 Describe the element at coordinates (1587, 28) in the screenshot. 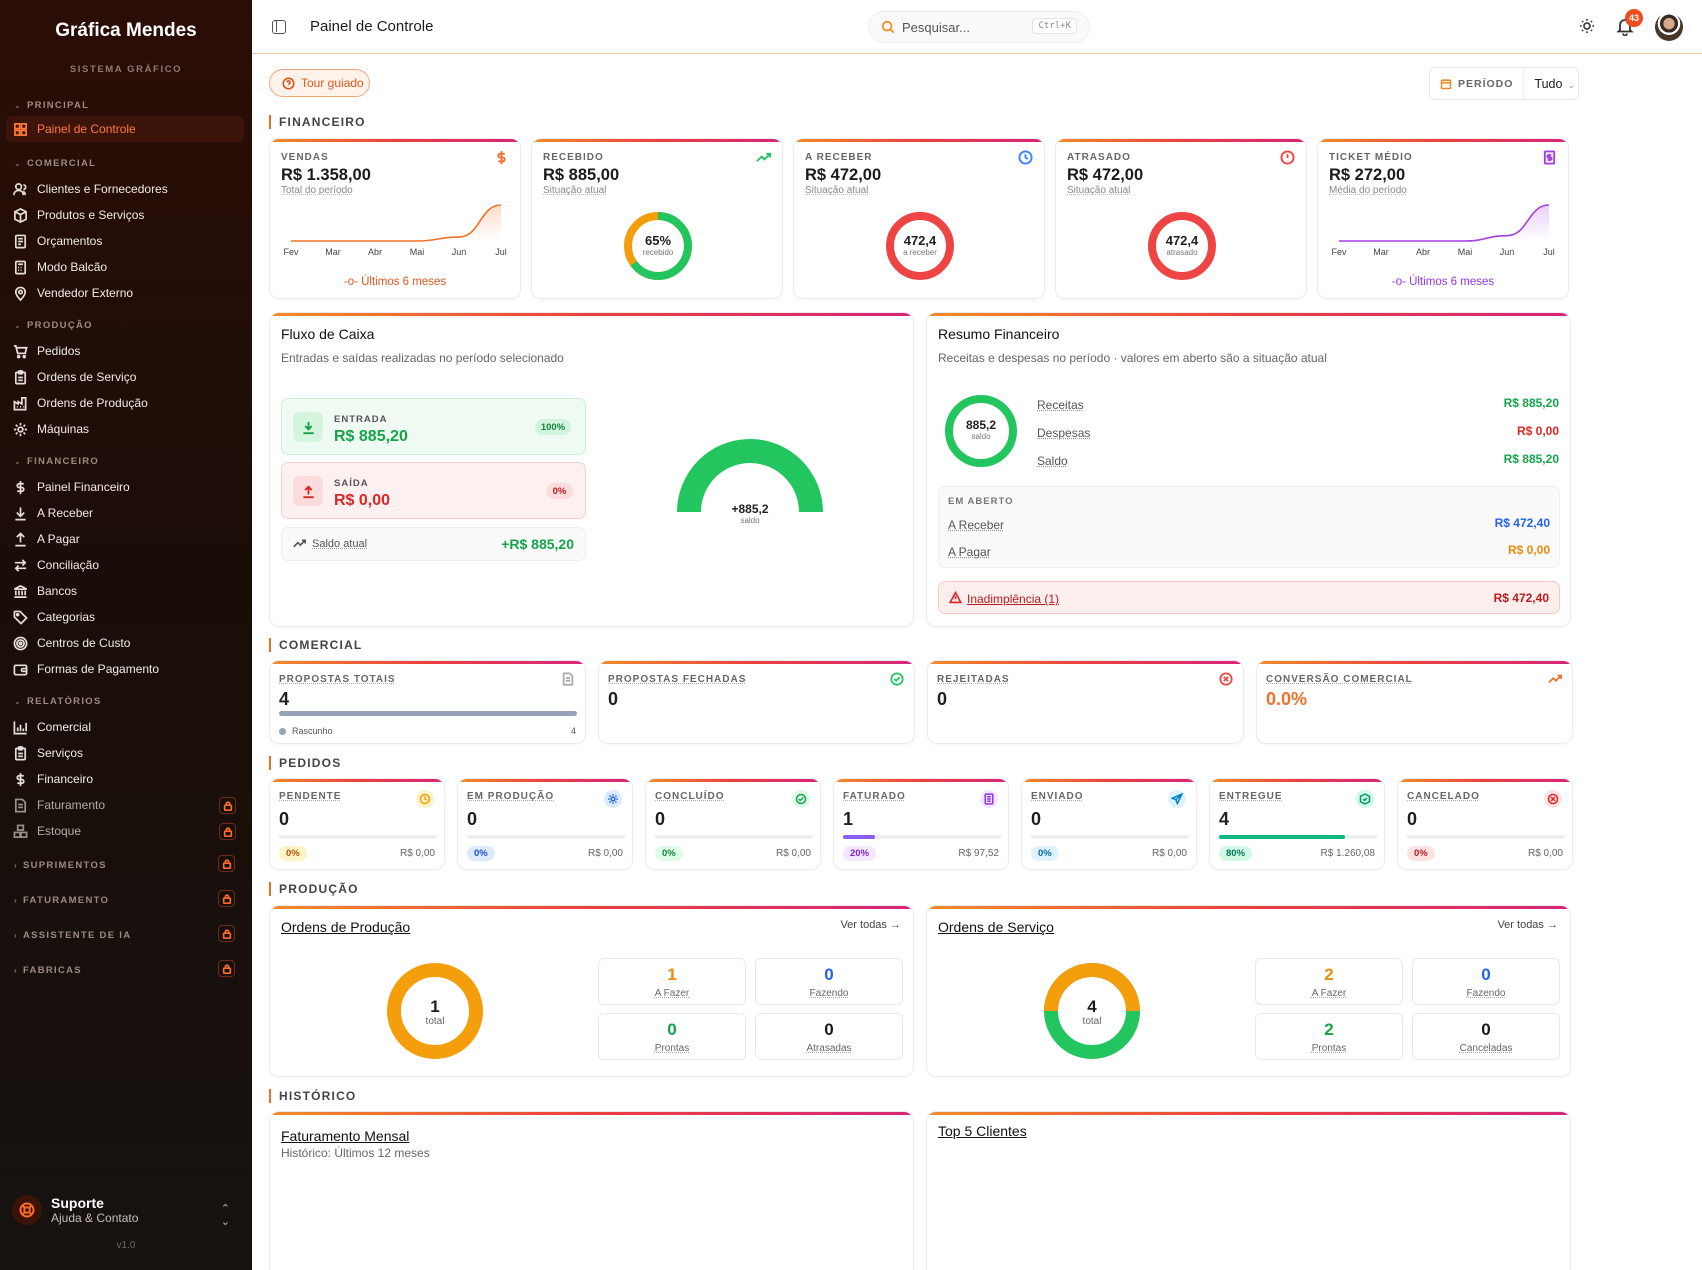

I see `theme-toggle-icon` at that location.